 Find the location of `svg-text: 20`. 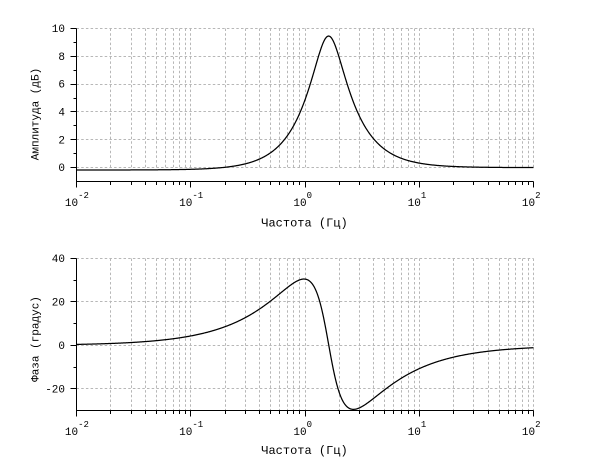

svg-text: 20 is located at coordinates (58, 303).